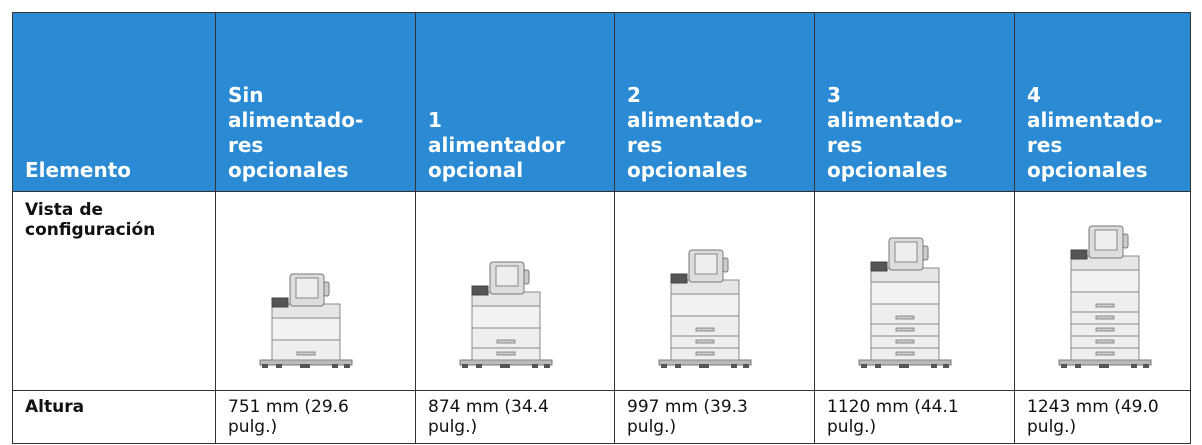 Image resolution: width=1202 pixels, height=445 pixels. Describe the element at coordinates (515, 102) in the screenshot. I see `header-cell: 1 alimentador opcional` at that location.